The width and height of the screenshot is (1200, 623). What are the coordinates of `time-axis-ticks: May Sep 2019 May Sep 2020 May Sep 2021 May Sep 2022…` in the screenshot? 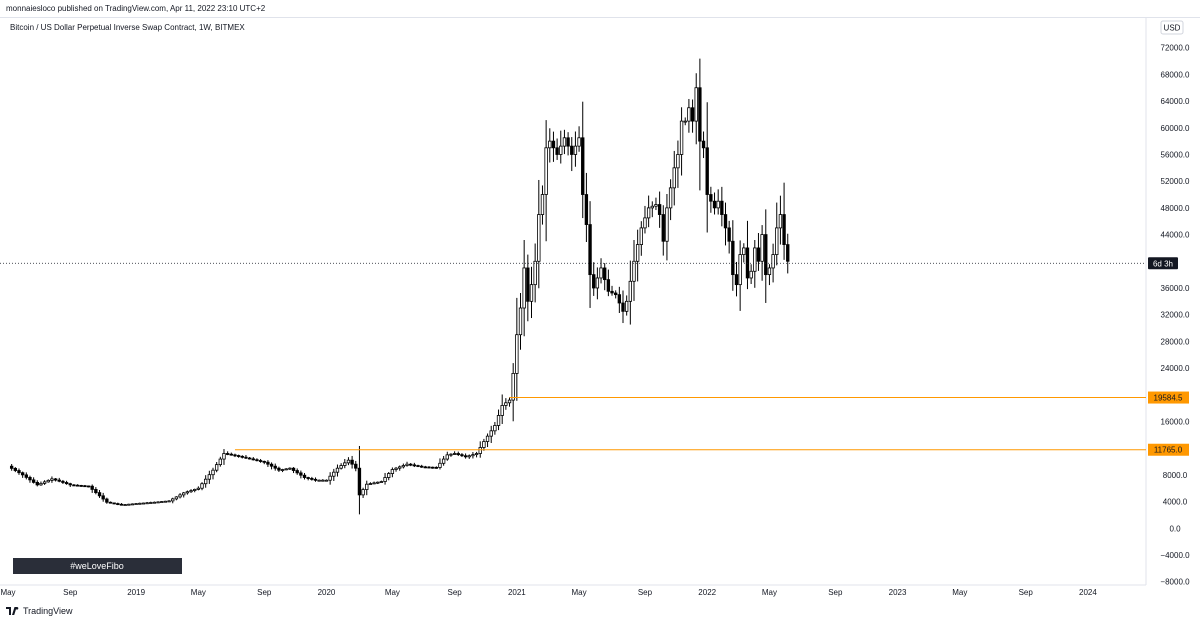 It's located at (548, 592).